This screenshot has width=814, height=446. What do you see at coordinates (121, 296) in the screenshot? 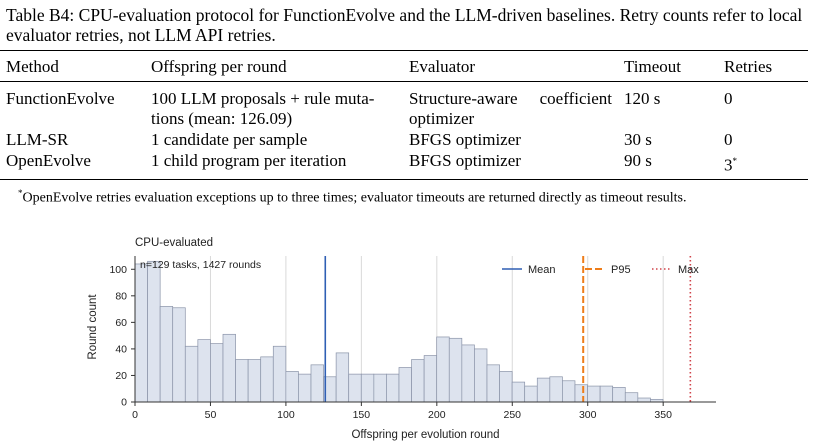
I see `y-tick-label: 80` at bounding box center [121, 296].